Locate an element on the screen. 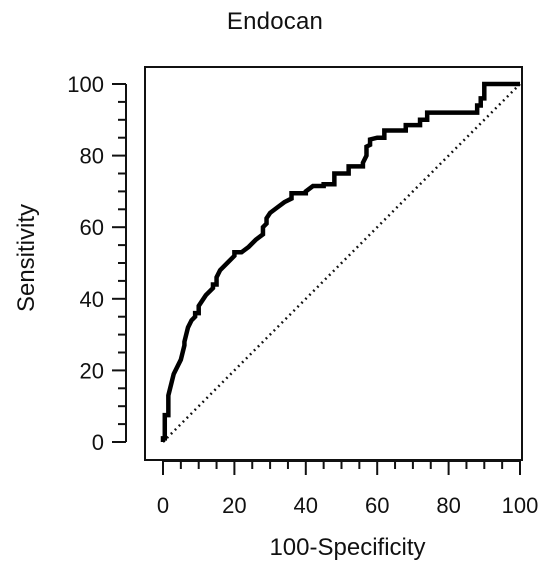 Image resolution: width=550 pixels, height=569 pixels. y-tick-labels: 0 20 40 60 80 100 is located at coordinates (85, 263).